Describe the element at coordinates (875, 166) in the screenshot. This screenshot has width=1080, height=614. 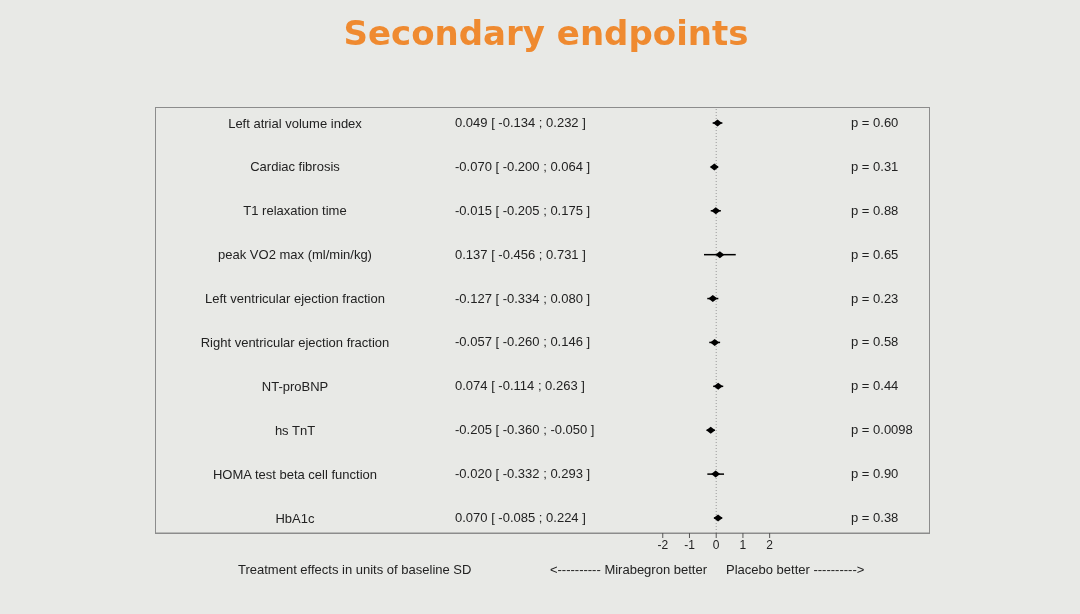
I see `annotation: p = 0.31` at that location.